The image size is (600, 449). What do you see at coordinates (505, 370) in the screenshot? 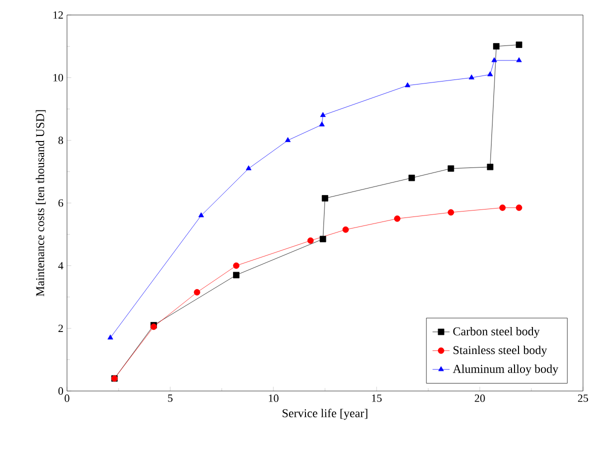
I see `legend-label: Aluminum alloy body` at bounding box center [505, 370].